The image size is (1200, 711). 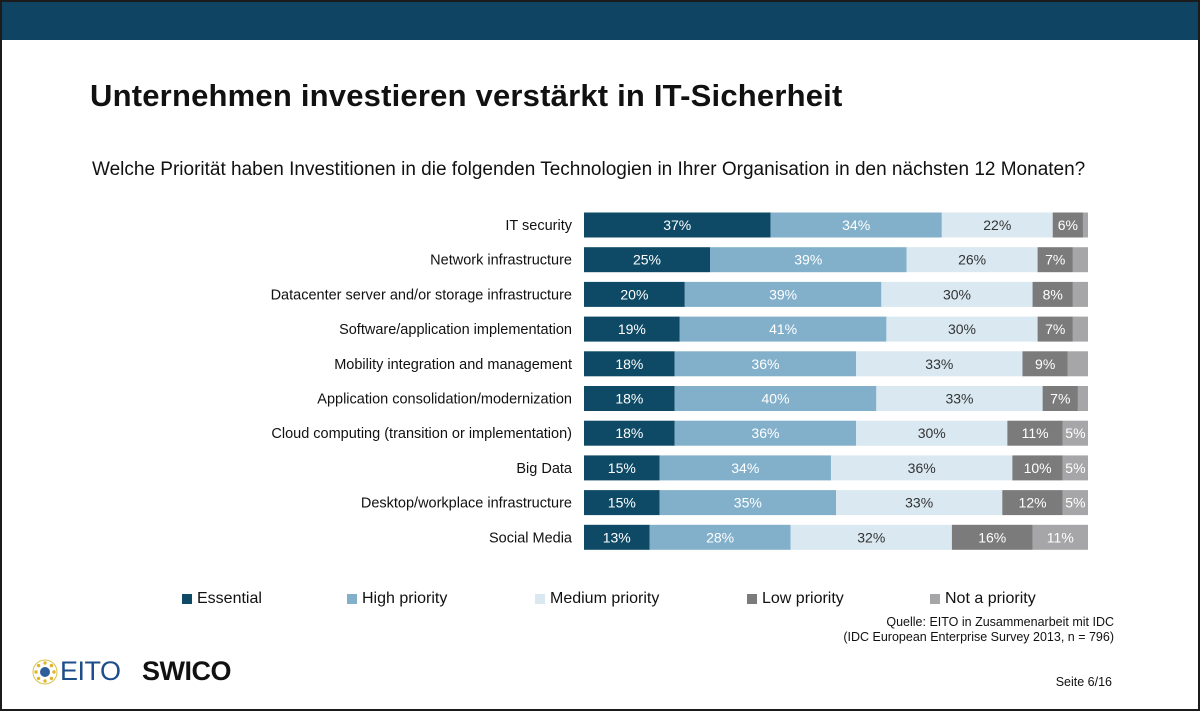 I want to click on data-label-medium-priority-datacenter-server-and-or-storage-infrastructure: 30%, so click(x=957, y=294).